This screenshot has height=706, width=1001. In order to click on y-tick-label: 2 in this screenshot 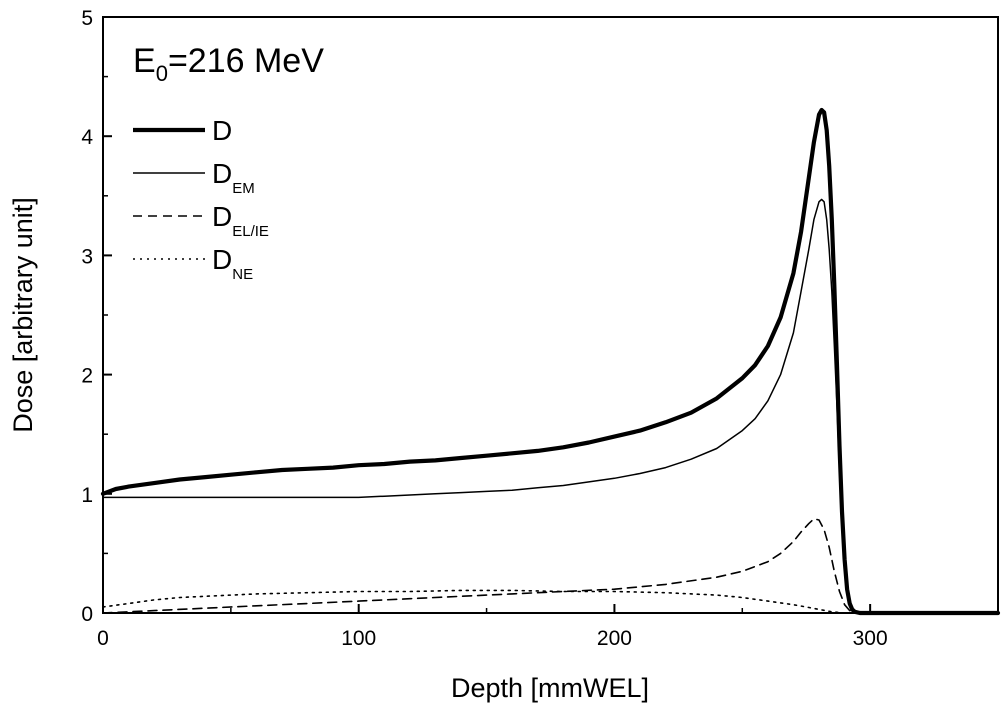, I will do `click(87, 376)`.